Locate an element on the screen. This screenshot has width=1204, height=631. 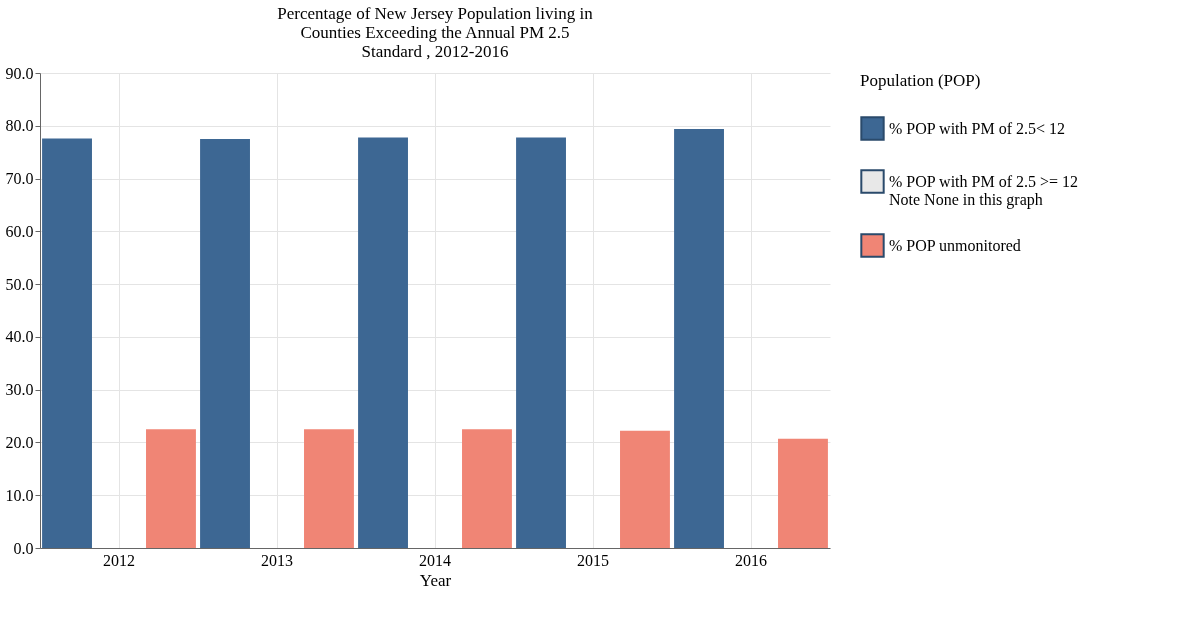
legend-label: % POP with PM of 2.5 >= 12 Note None in this graph is located at coordinates (984, 190).